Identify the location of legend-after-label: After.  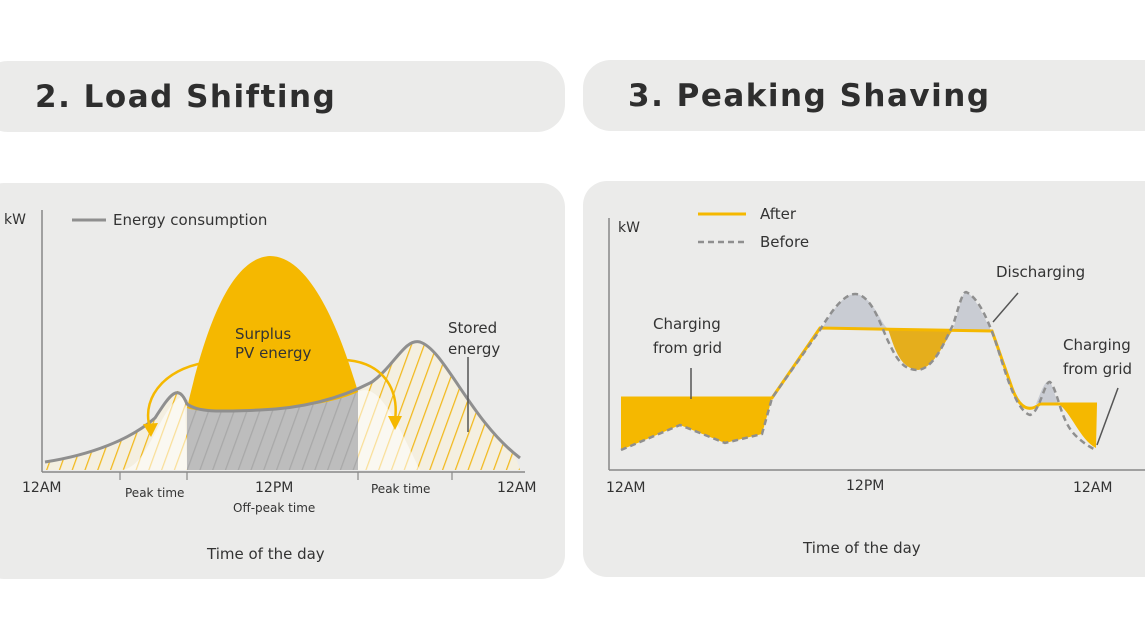
(778, 214).